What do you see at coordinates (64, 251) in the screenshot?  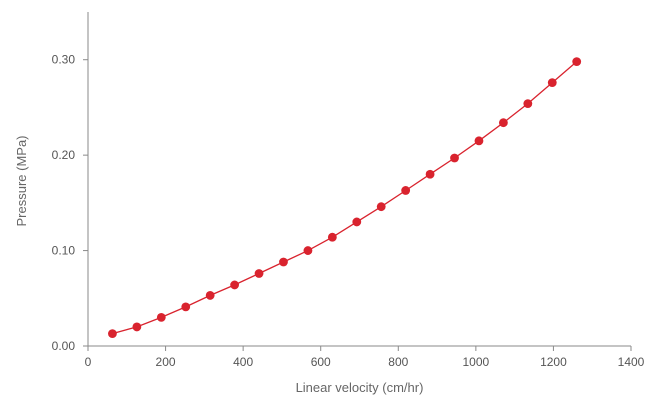 I see `y-tick-label: 0.10` at bounding box center [64, 251].